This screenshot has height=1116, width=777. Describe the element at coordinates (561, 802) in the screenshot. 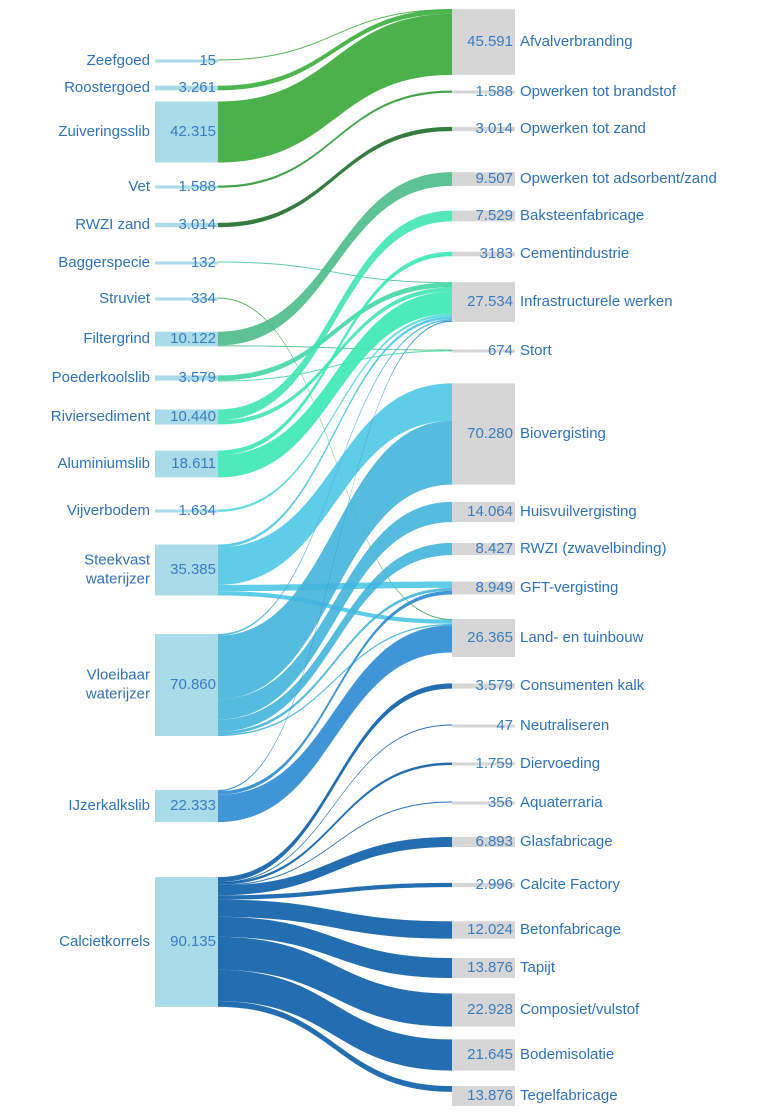

I see `node-label: Aquaterraria` at that location.